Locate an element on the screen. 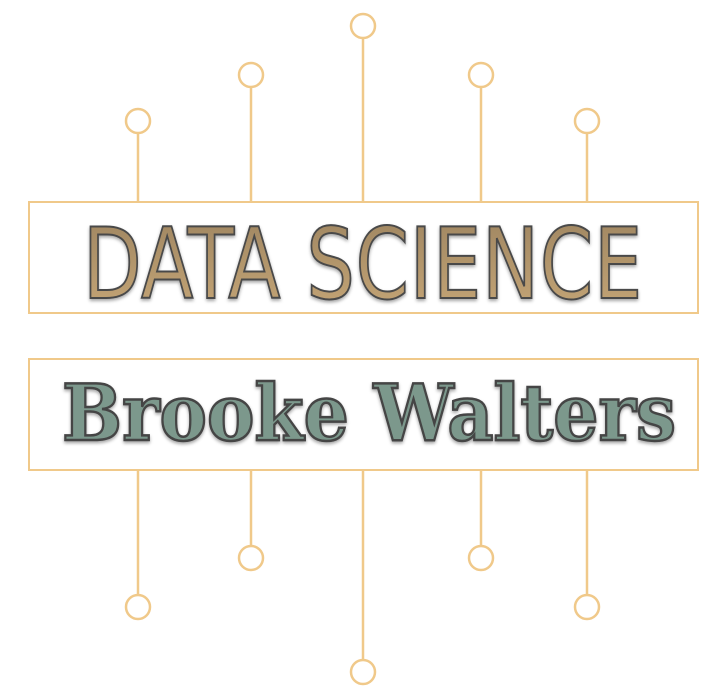  logo-title: DATA SCIENCE is located at coordinates (363, 265).